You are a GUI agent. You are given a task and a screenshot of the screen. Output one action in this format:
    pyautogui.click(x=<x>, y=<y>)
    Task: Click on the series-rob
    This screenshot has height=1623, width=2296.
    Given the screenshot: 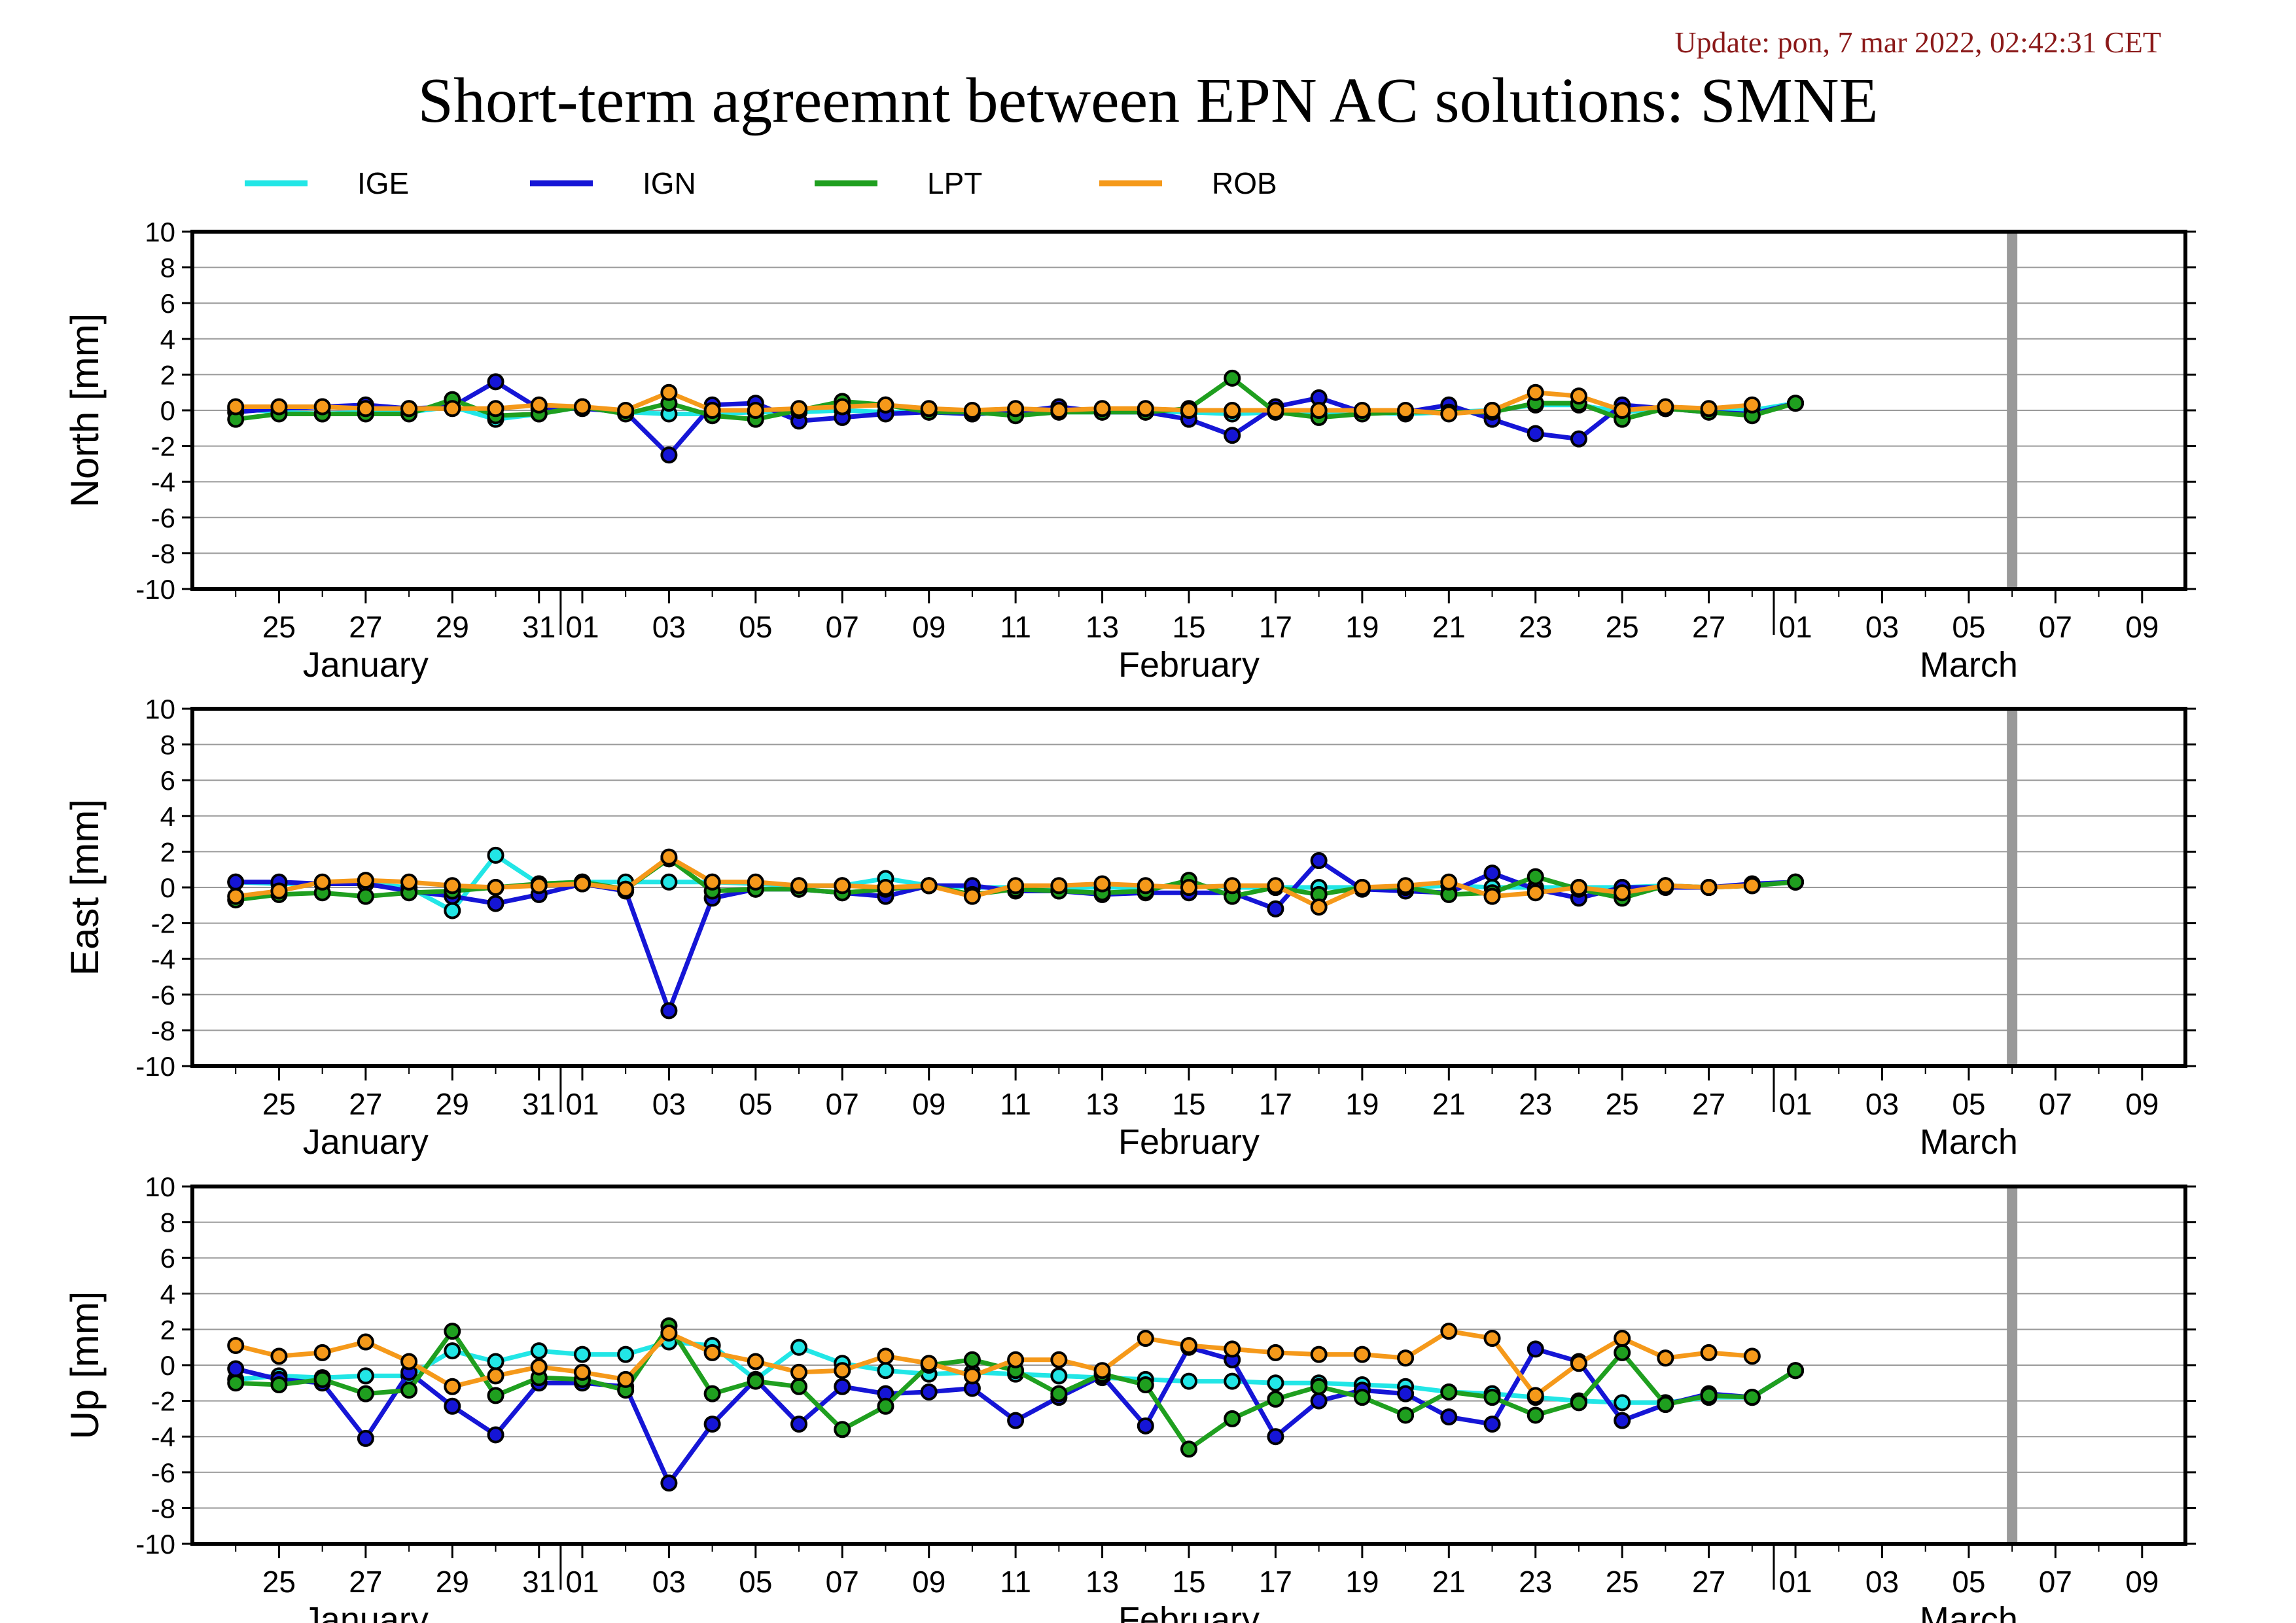 What is the action you would take?
    pyautogui.click(x=994, y=882)
    